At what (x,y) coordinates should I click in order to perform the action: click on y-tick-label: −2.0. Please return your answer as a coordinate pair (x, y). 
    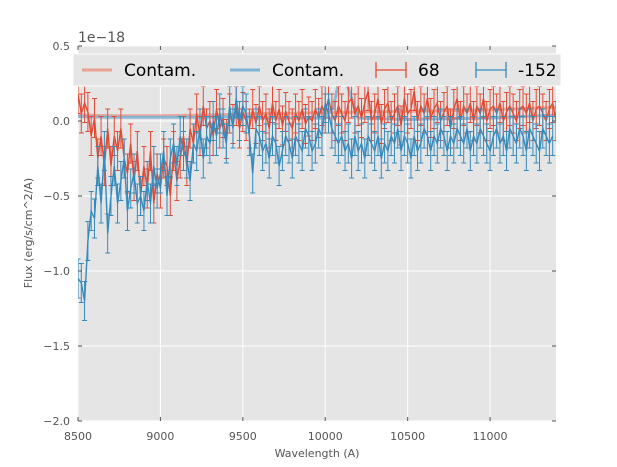
    Looking at the image, I should click on (56, 421).